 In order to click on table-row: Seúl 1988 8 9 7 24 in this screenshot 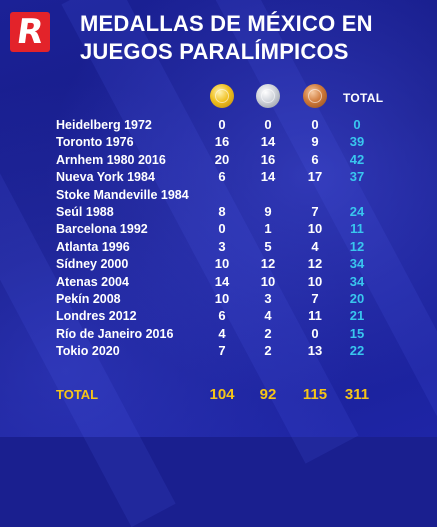, I will do `click(218, 212)`.